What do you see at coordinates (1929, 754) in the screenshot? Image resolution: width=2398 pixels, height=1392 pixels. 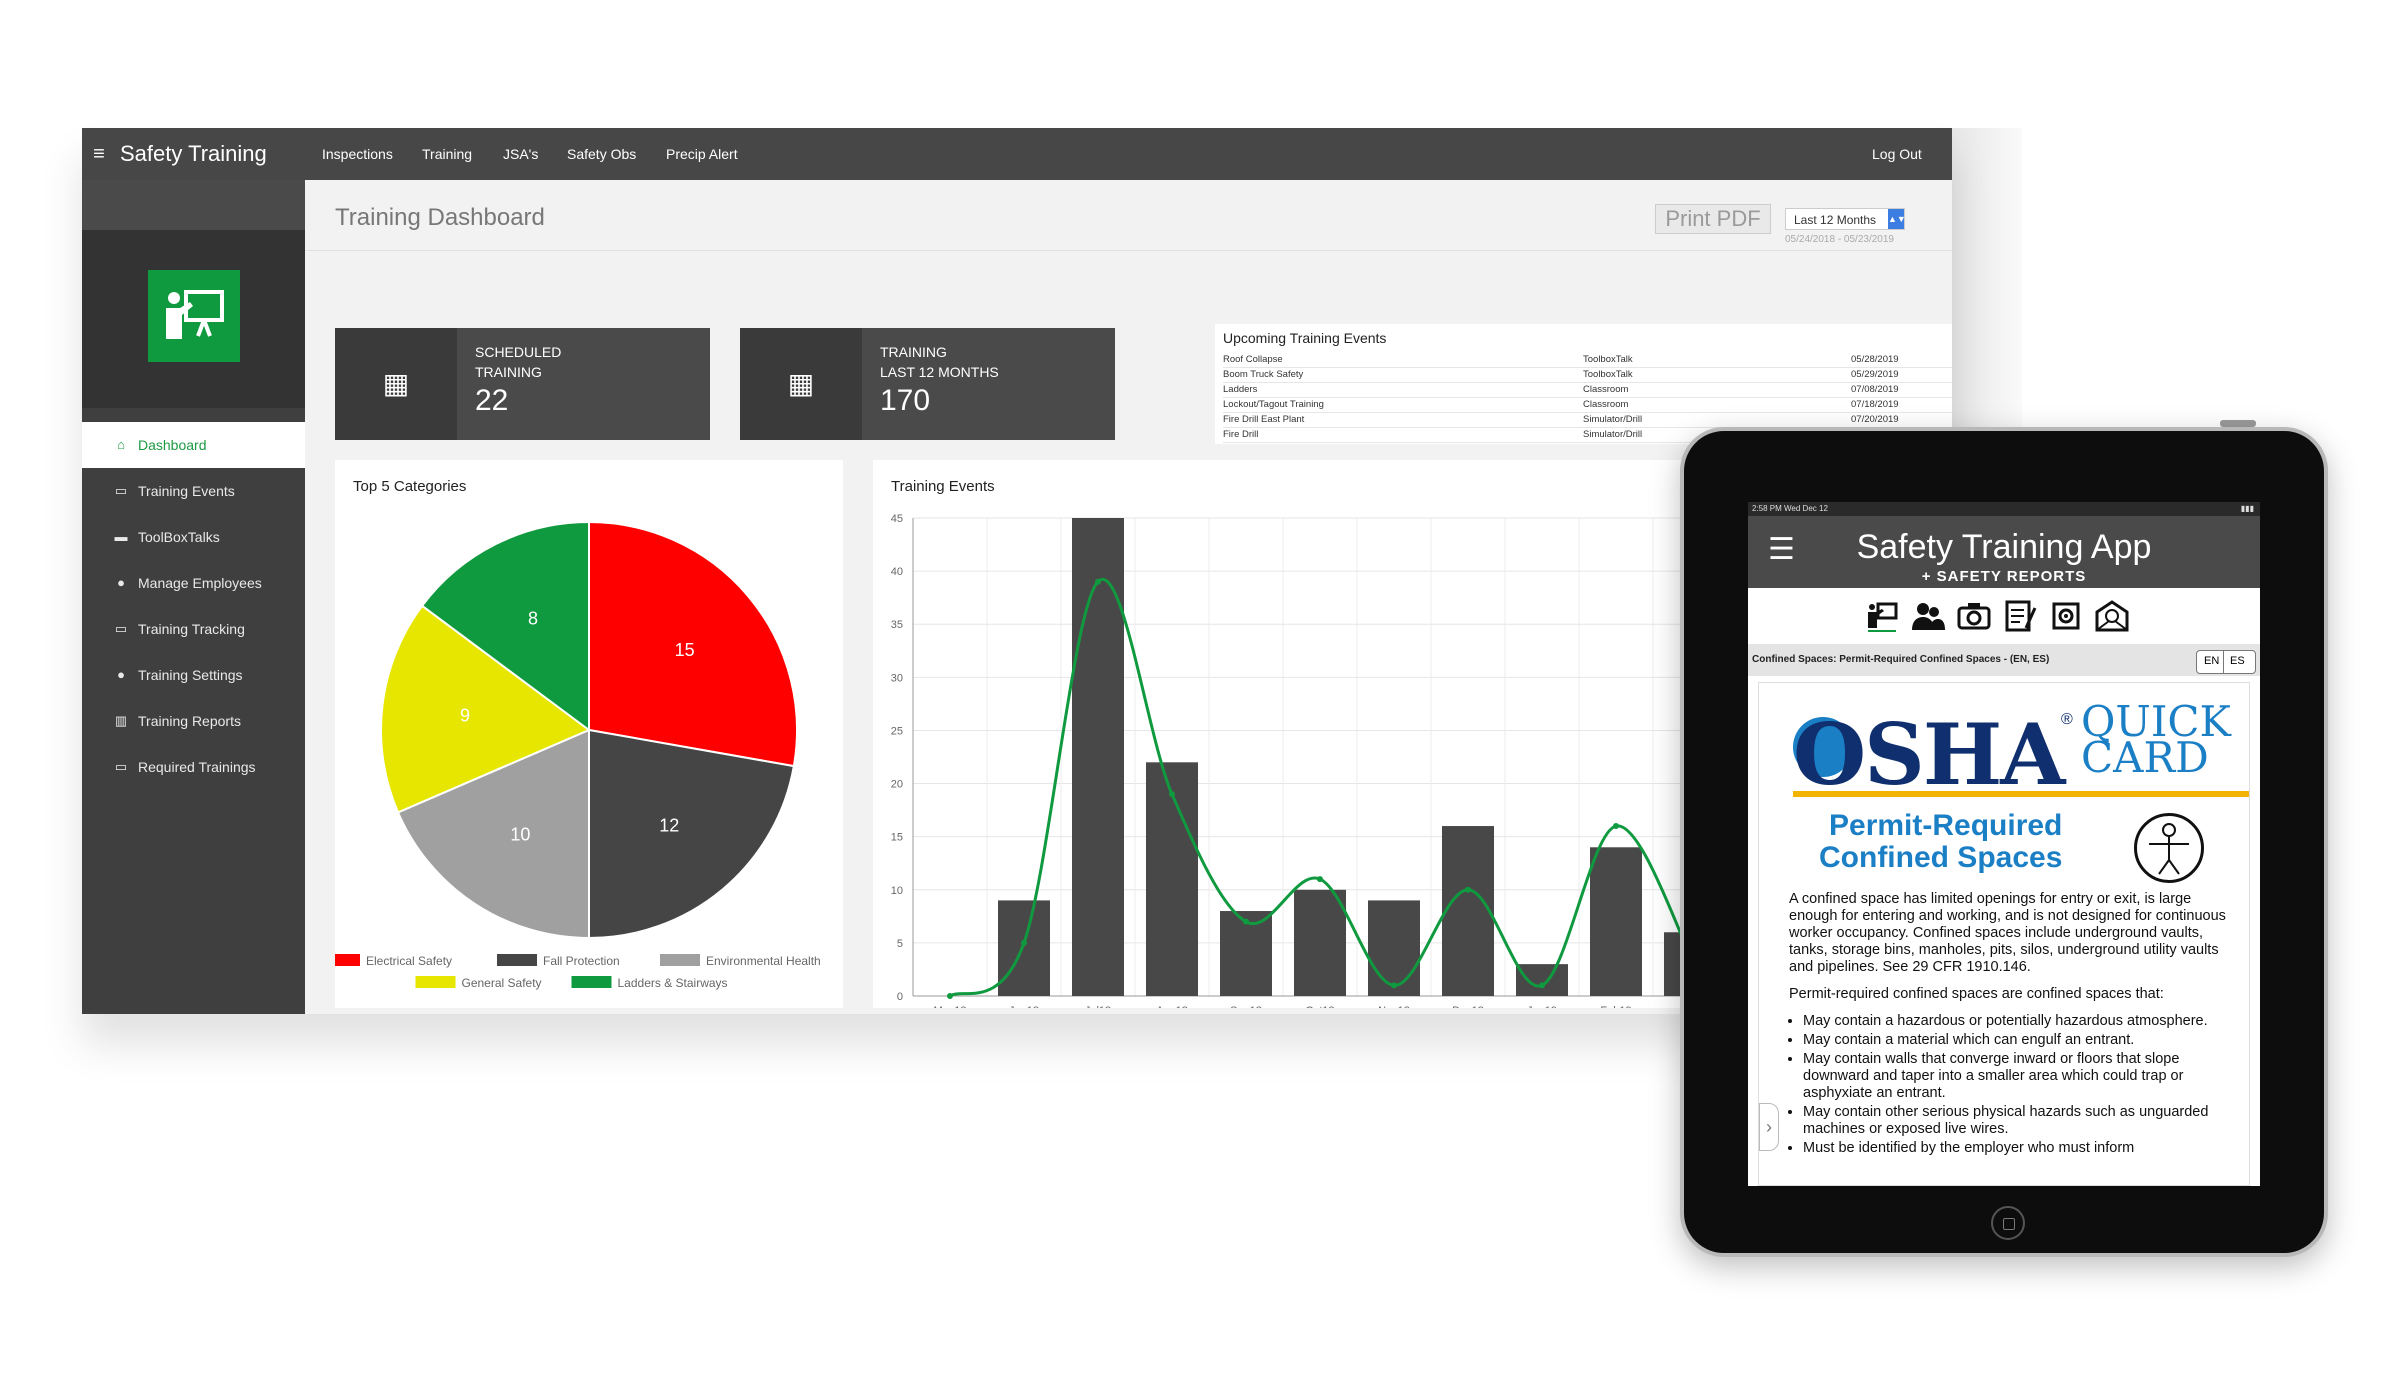 I see `osha-logo-text: OSHA` at bounding box center [1929, 754].